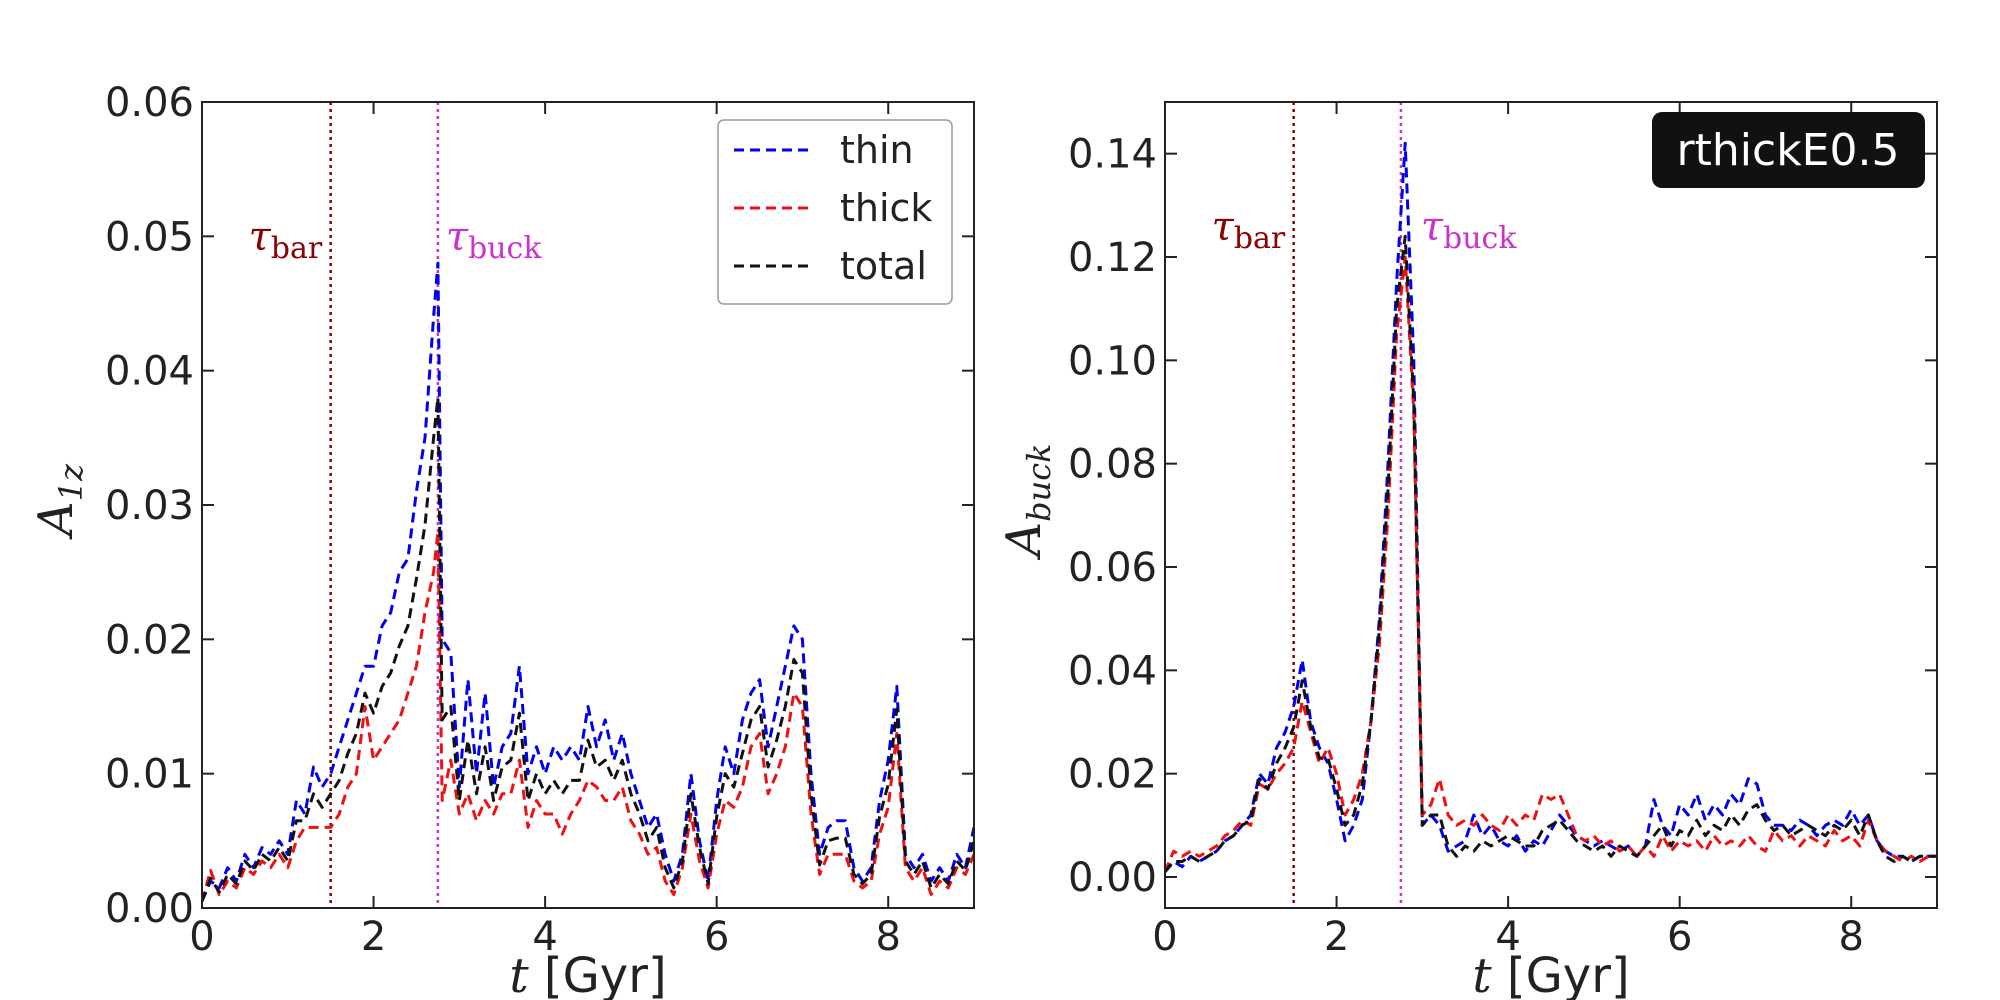 The height and width of the screenshot is (1000, 2000). I want to click on legend-box, so click(835, 212).